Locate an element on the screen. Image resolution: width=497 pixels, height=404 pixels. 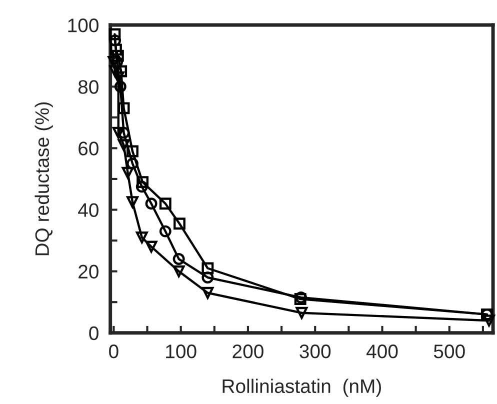
y-tick-label: 100 is located at coordinates (83, 25).